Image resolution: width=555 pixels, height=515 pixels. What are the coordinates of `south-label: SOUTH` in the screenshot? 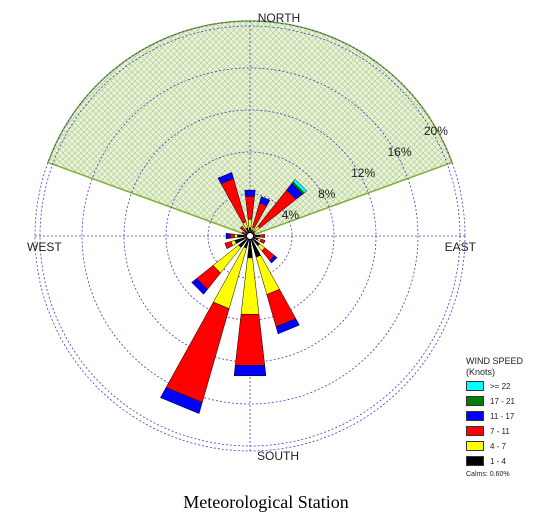 It's located at (278, 456).